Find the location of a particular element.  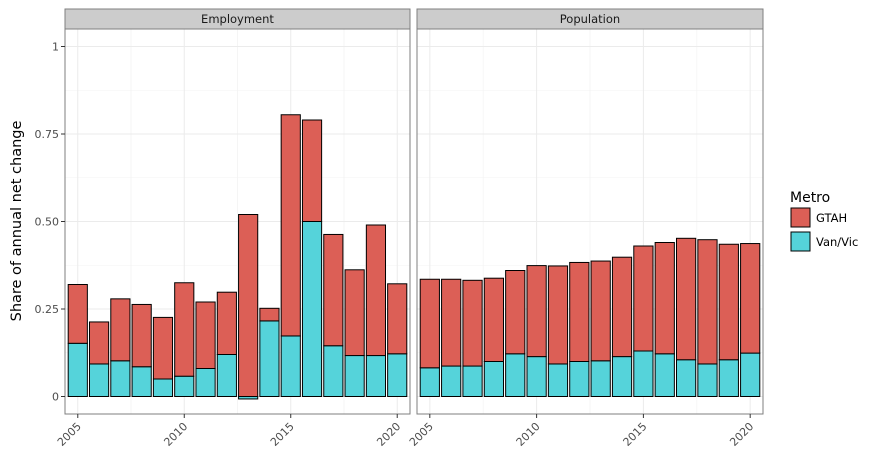

y-tick-label: 0.75 is located at coordinates (47, 134).